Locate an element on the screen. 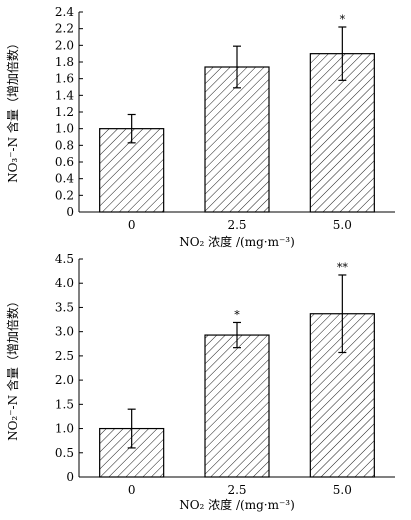  nitrite-ytick-label: 4.0 is located at coordinates (64, 283).